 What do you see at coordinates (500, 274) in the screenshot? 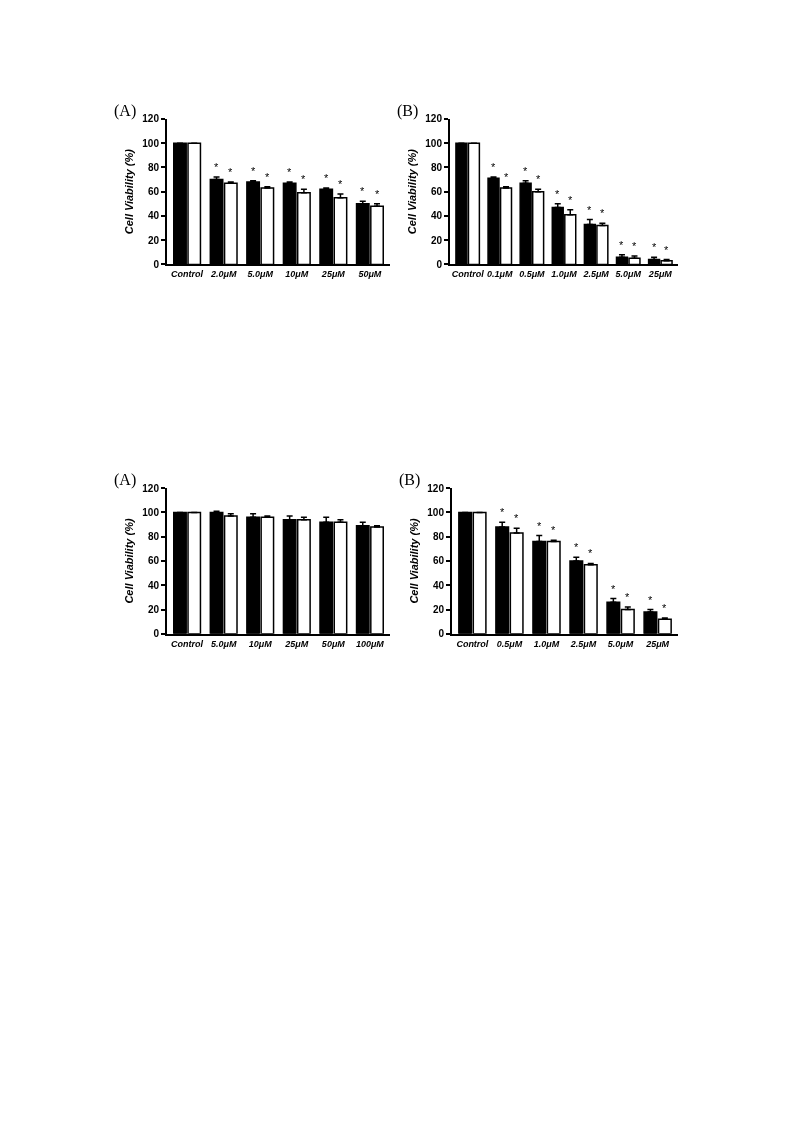
I see `x-tick-label: 0.1μM` at bounding box center [500, 274].